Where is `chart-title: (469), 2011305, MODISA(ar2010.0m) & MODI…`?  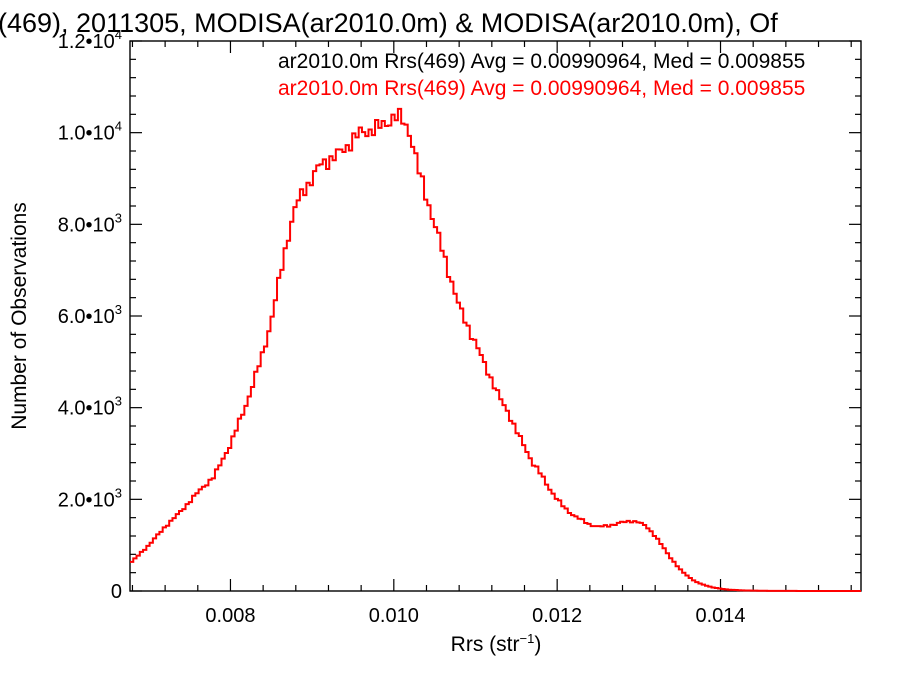 chart-title: (469), 2011305, MODISA(ar2010.0m) & MODI… is located at coordinates (389, 23).